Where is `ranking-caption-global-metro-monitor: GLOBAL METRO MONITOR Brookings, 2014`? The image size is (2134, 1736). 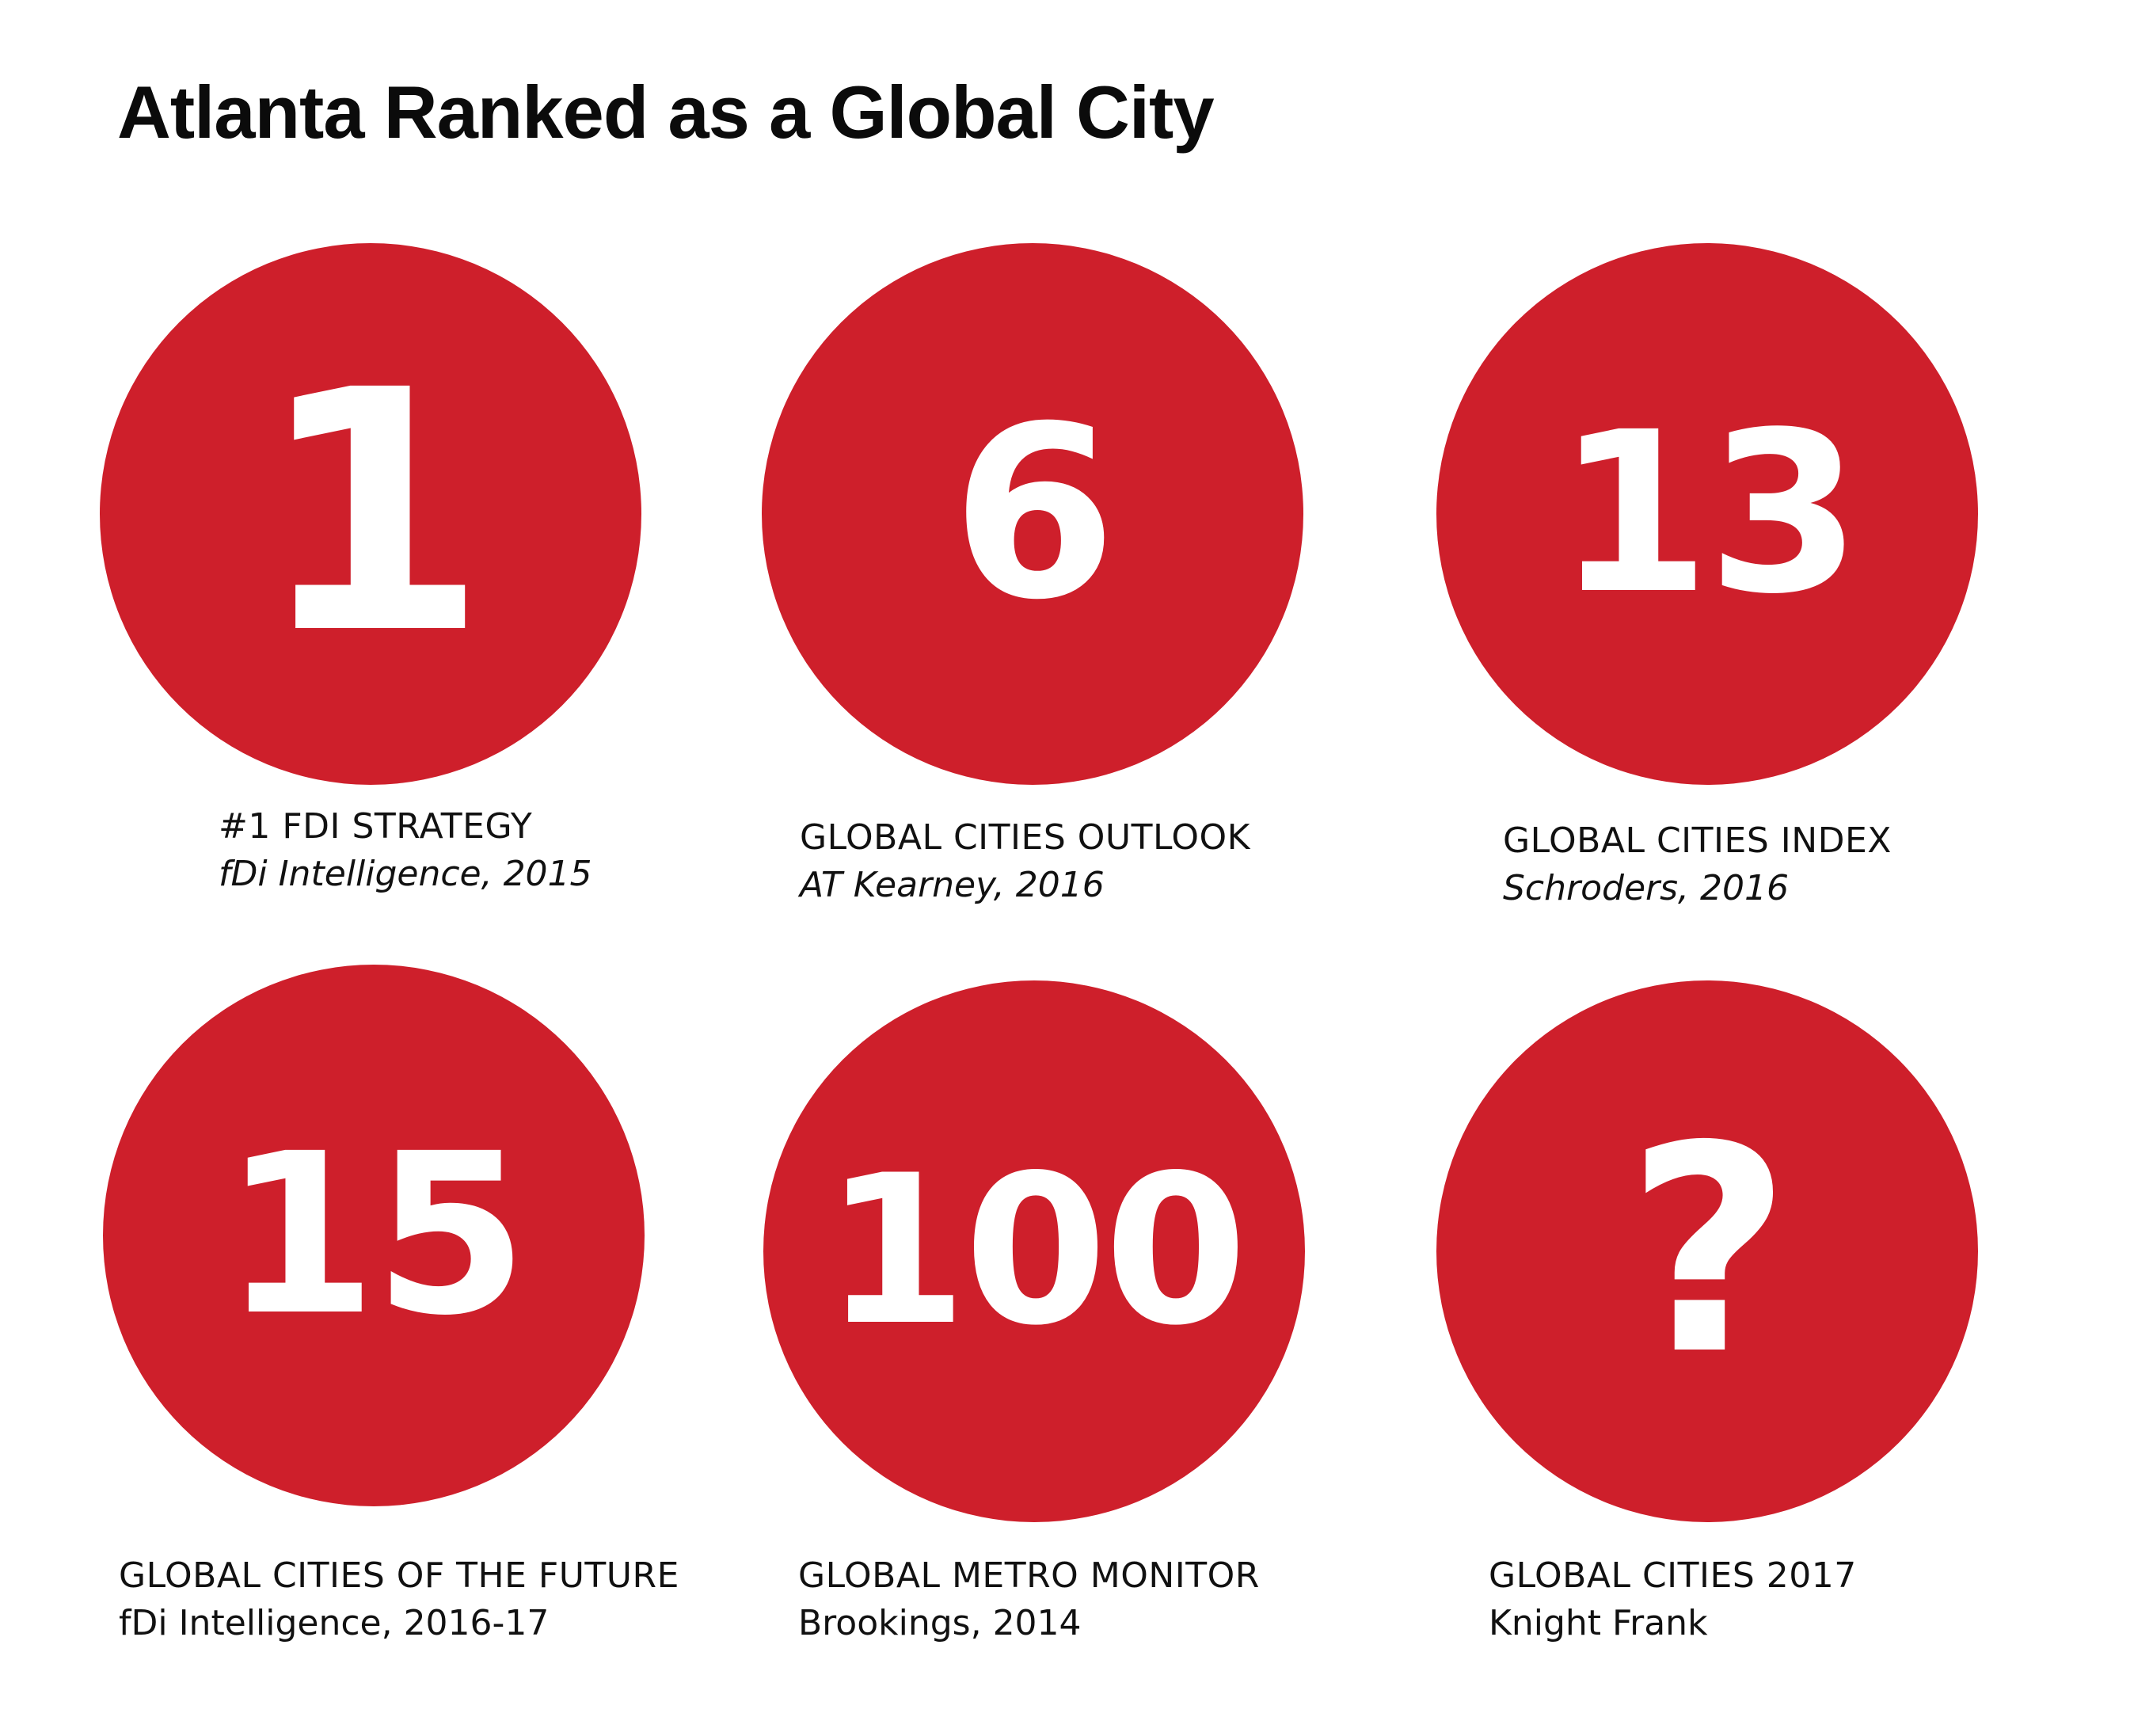
ranking-caption-global-metro-monitor: GLOBAL METRO MONITOR Brookings, 2014 is located at coordinates (1029, 1599).